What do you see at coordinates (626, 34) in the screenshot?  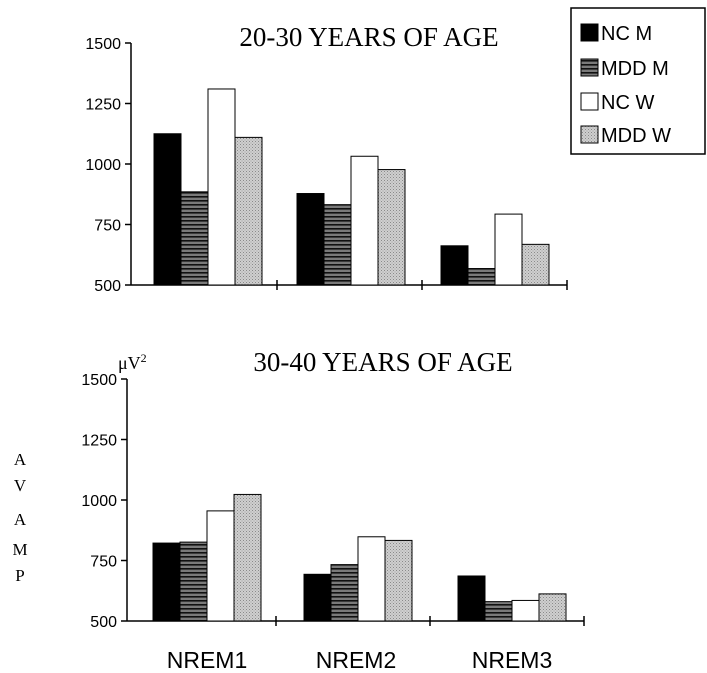 I see `legend-label-nc-m: NC M` at bounding box center [626, 34].